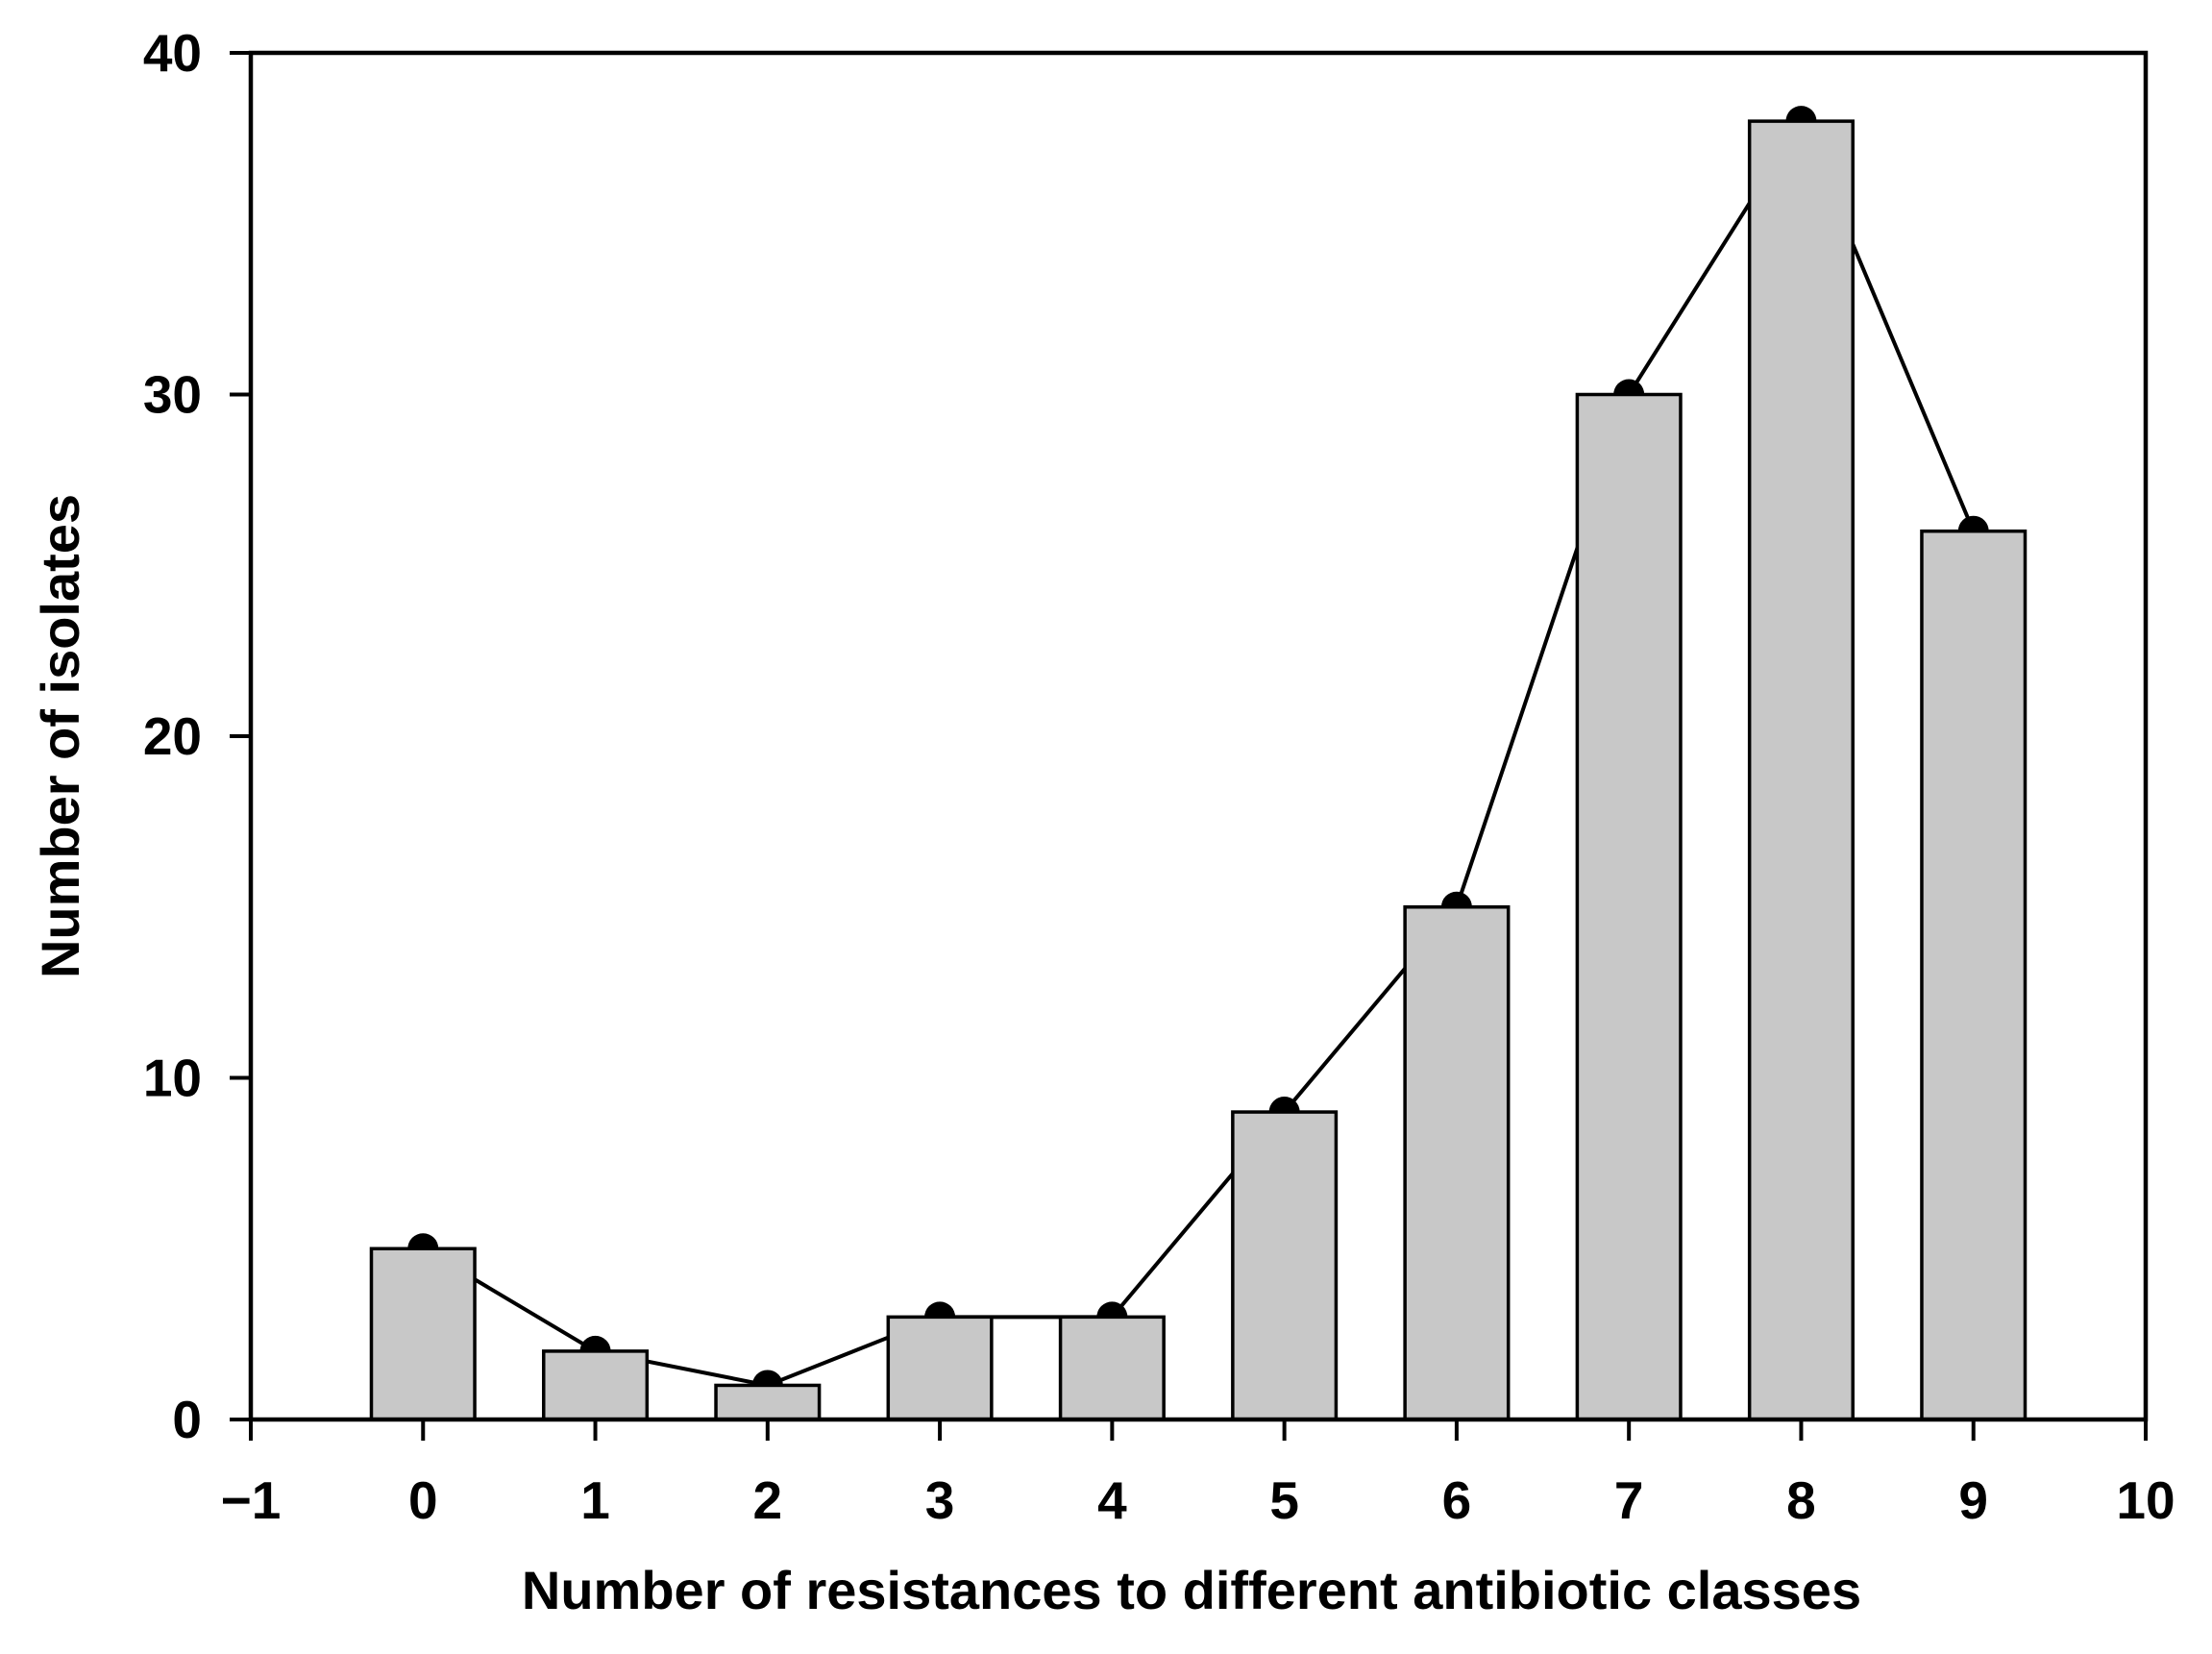 The image size is (2212, 1654). Describe the element at coordinates (172, 395) in the screenshot. I see `y-tick-label: 30` at that location.